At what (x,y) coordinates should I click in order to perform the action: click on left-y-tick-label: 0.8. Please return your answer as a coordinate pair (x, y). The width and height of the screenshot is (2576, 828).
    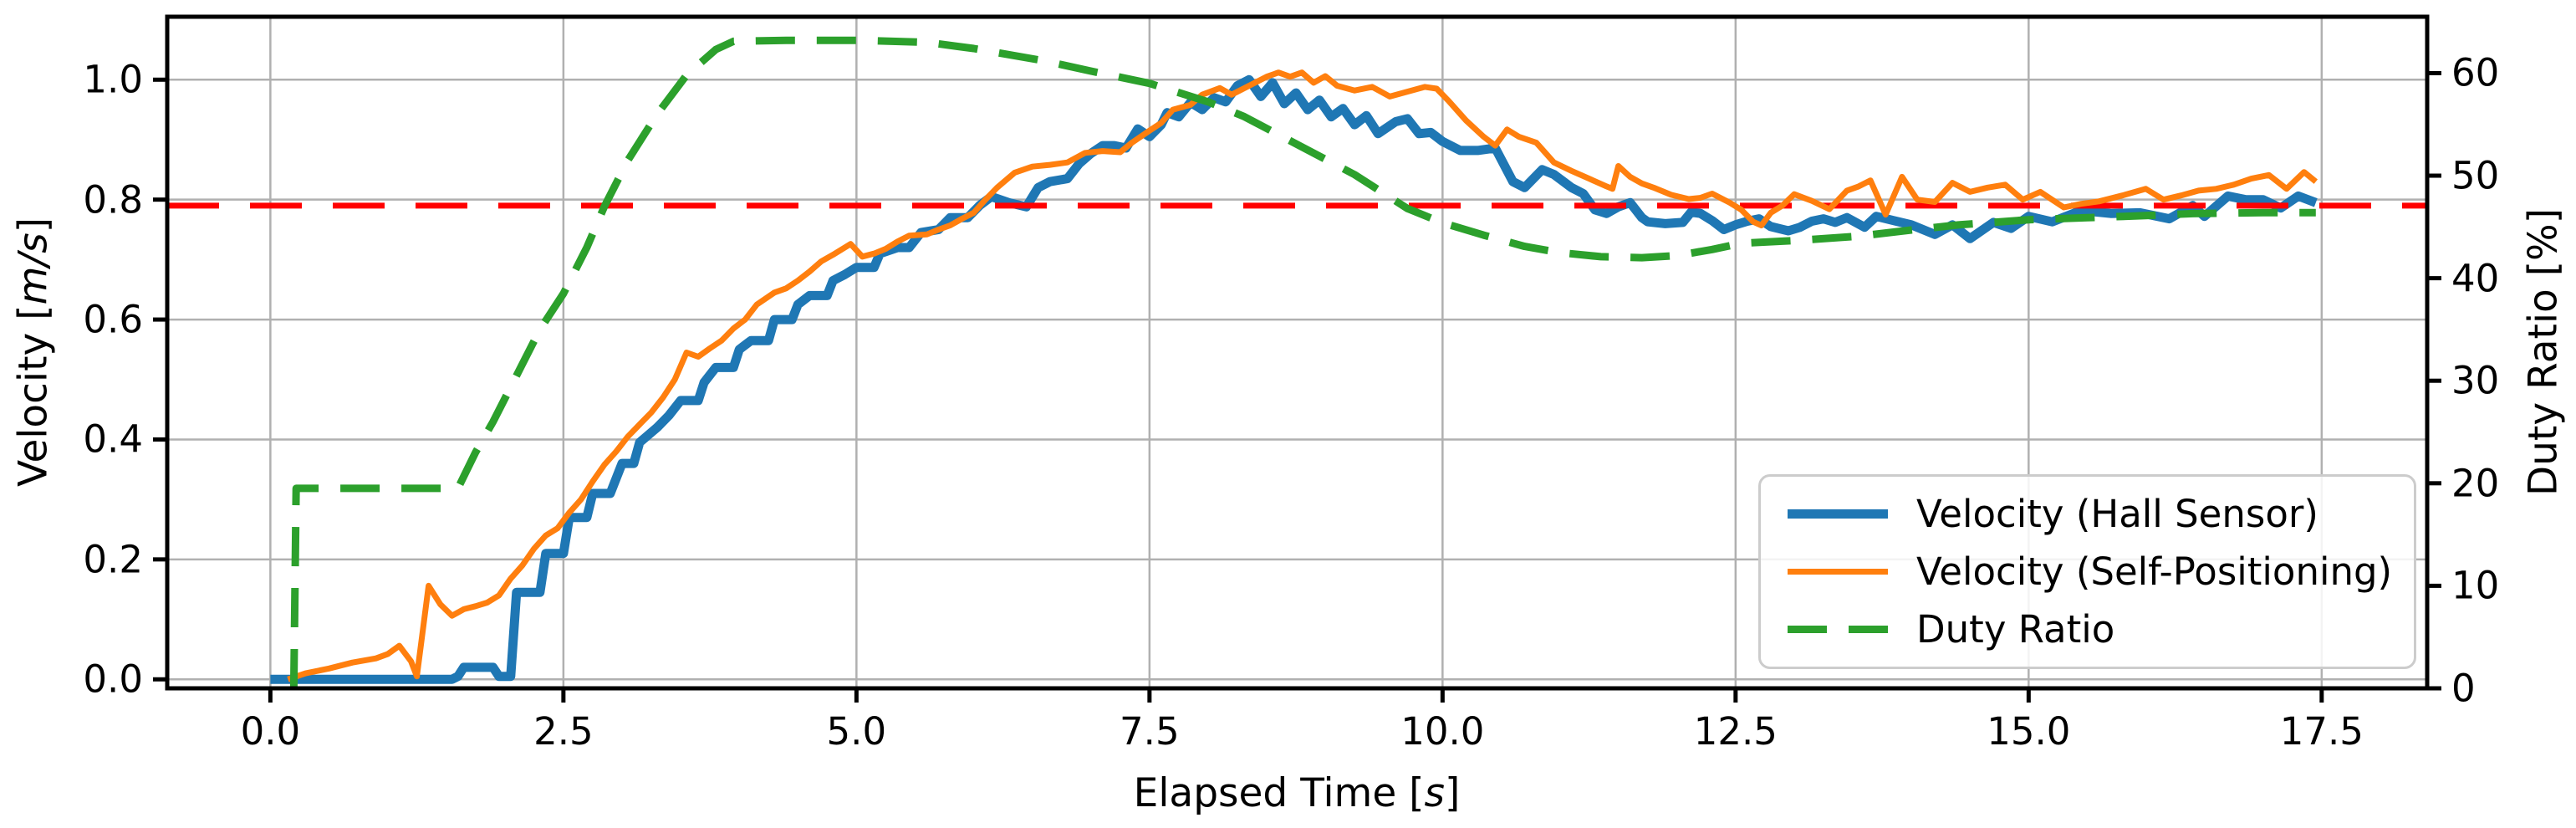
    Looking at the image, I should click on (113, 199).